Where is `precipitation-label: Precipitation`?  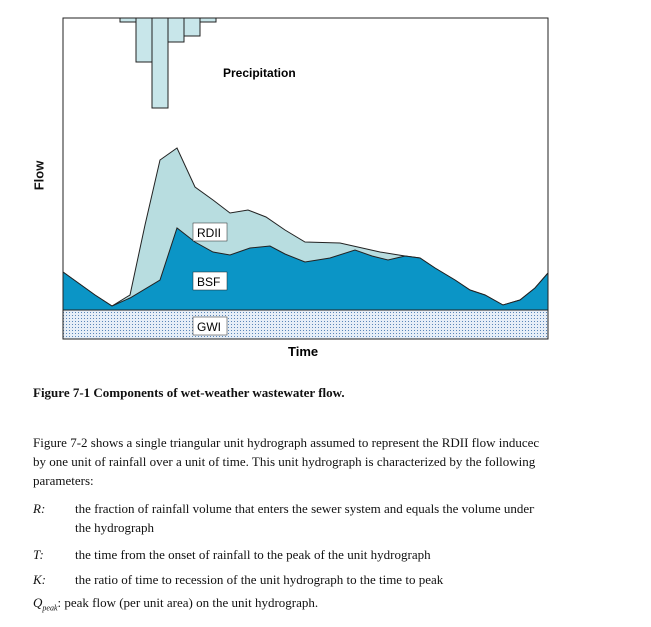
precipitation-label: Precipitation is located at coordinates (259, 73).